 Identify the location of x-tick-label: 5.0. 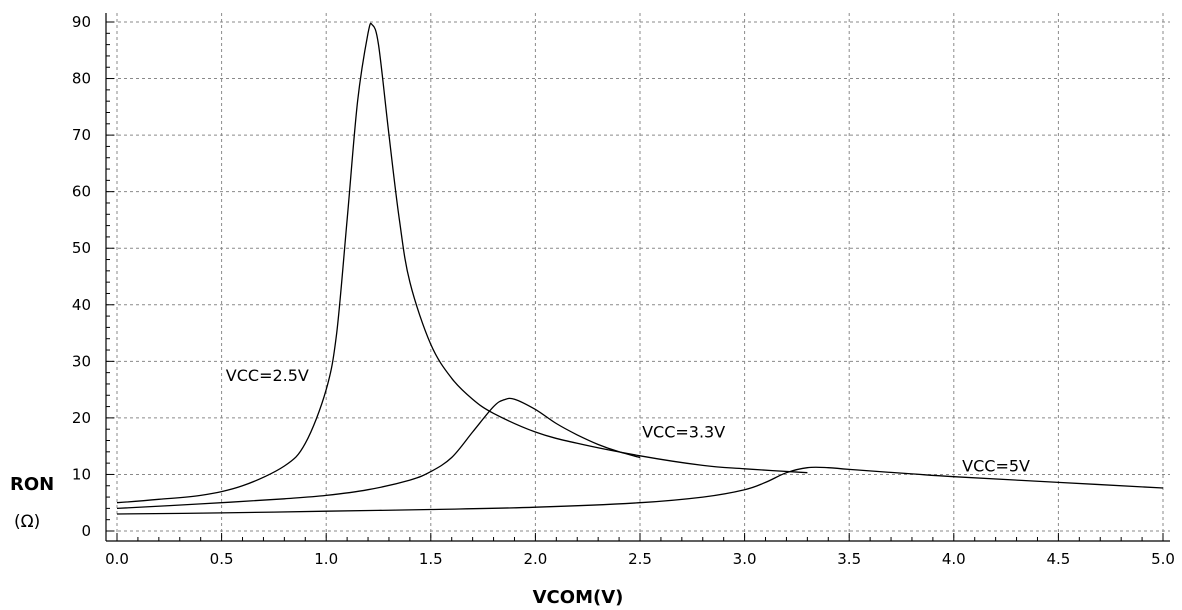
(1163, 559).